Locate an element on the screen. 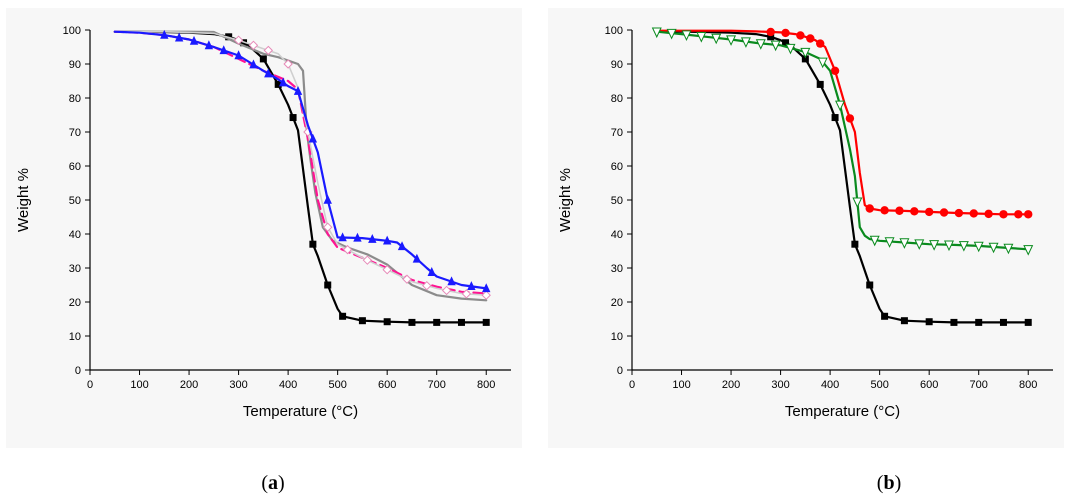  chart-b-y-tick-label: 0 is located at coordinates (620, 371).